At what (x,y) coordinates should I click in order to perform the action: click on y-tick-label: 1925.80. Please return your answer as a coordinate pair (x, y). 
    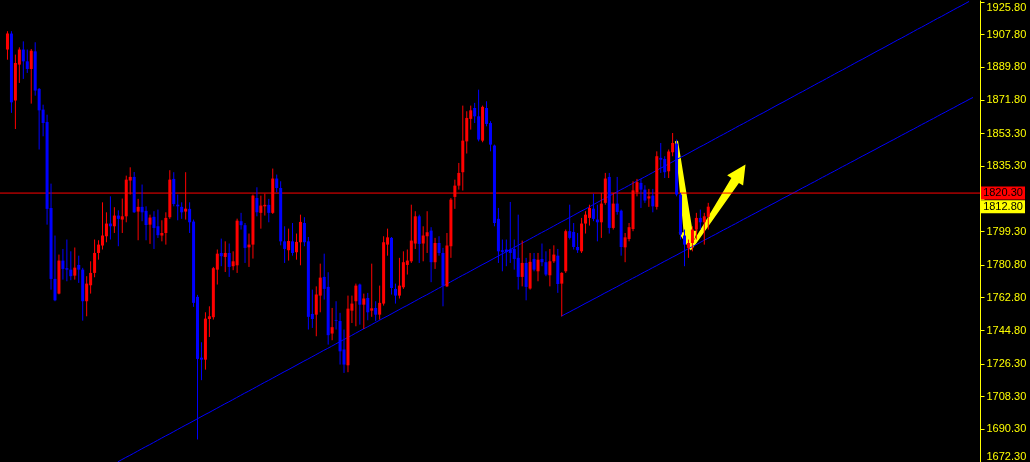
    Looking at the image, I should click on (1006, 7).